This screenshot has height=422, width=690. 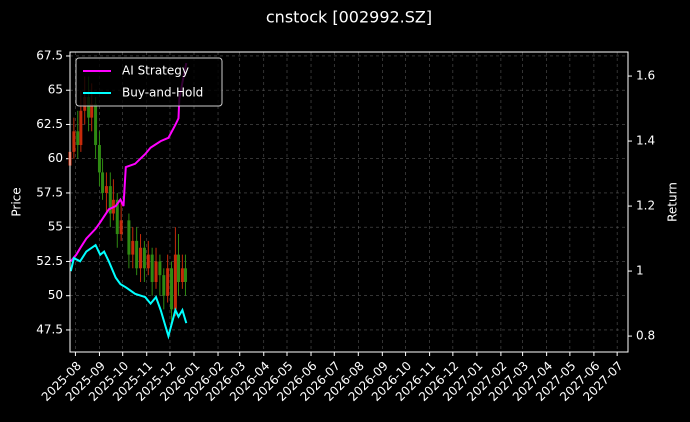 What do you see at coordinates (349, 17) in the screenshot?
I see `chart-title: cnstock [002992.SZ]` at bounding box center [349, 17].